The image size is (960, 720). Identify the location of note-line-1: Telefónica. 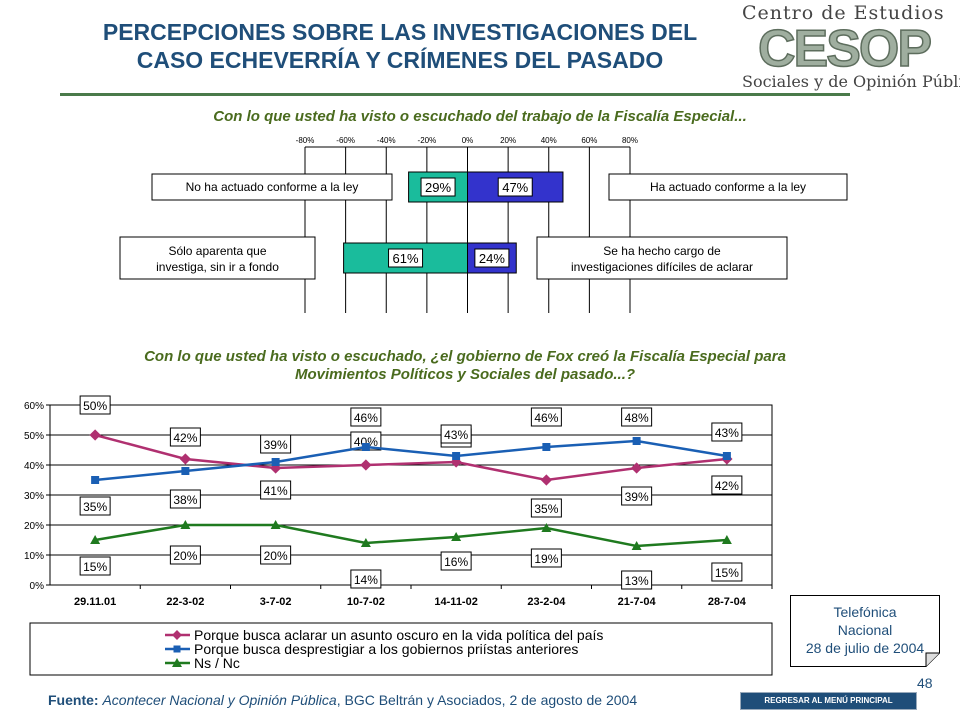
(865, 612).